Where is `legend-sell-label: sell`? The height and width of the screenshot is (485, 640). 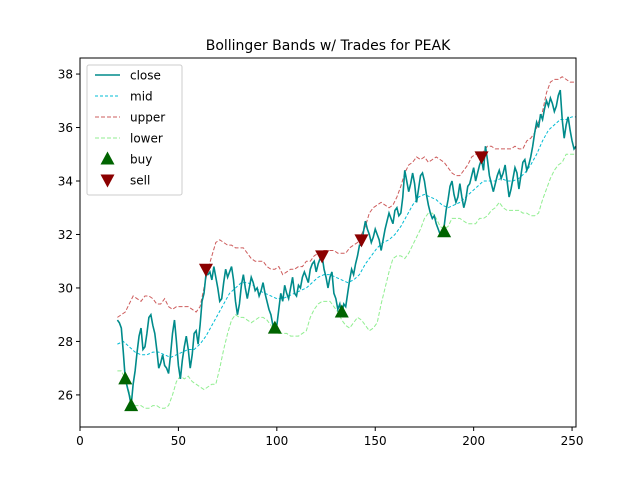 legend-sell-label: sell is located at coordinates (140, 181).